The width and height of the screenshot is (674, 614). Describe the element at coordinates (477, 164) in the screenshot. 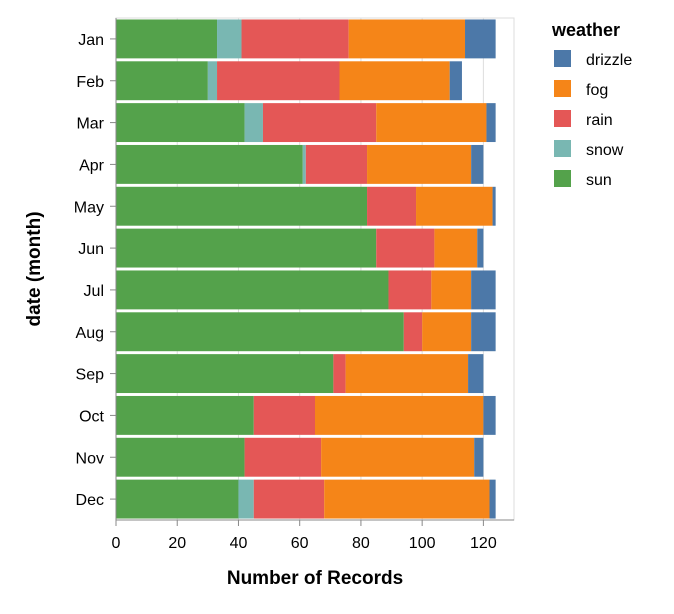

I see `bar-segment-apr-drizzle` at that location.